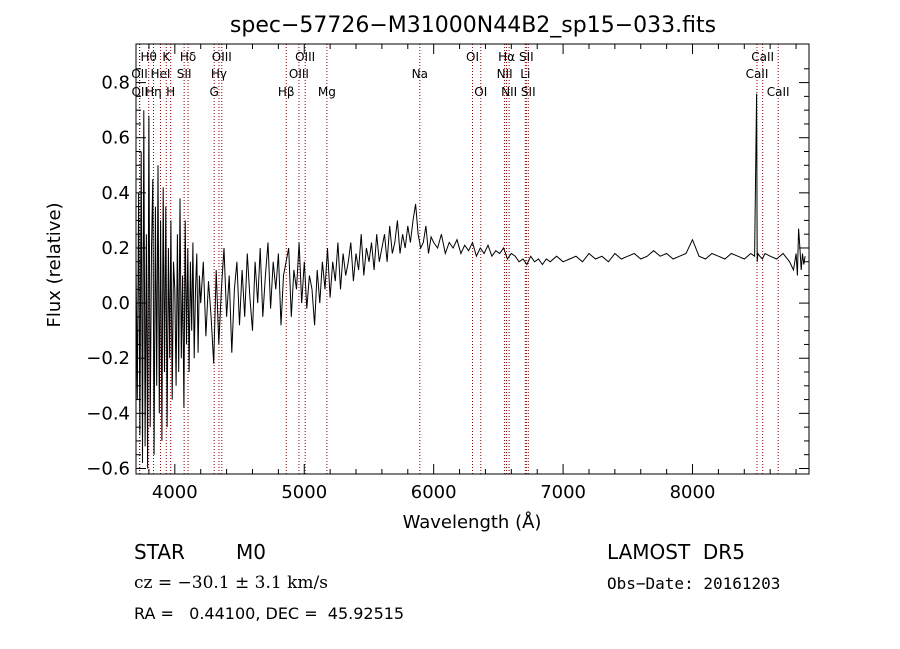  I want to click on spectral-line-label: K, so click(166, 57).